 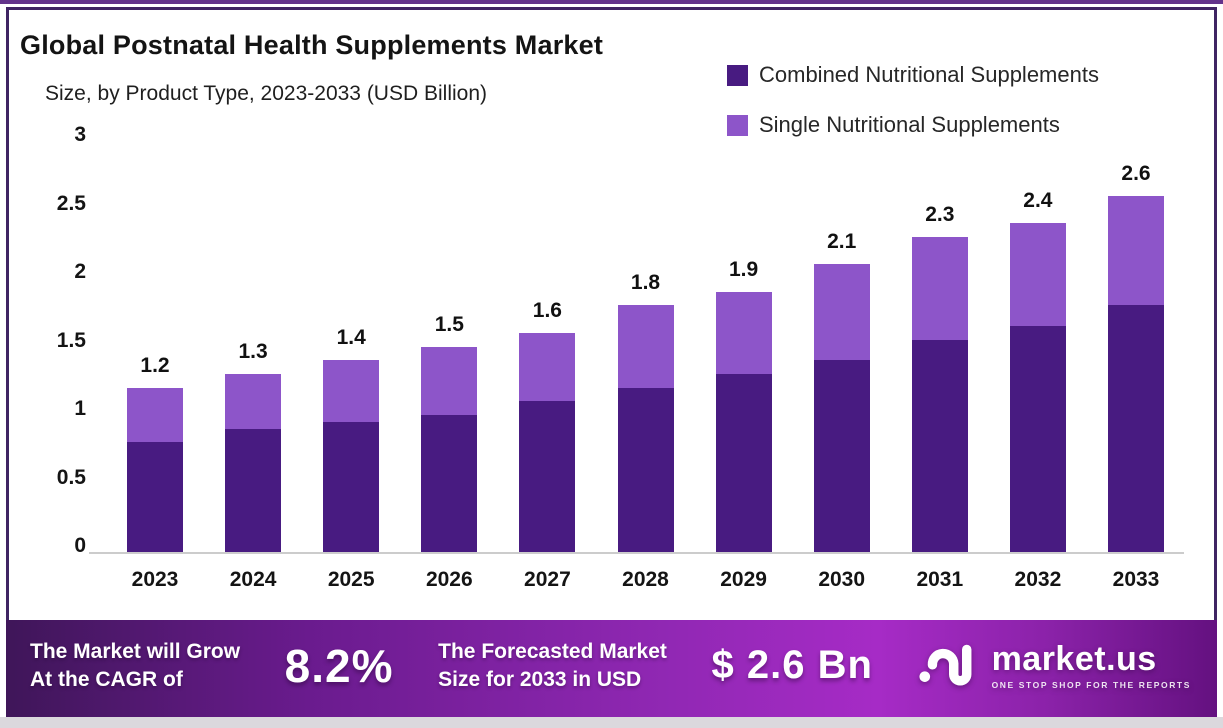 What do you see at coordinates (449, 579) in the screenshot?
I see `x-axis-label-2026: 2026` at bounding box center [449, 579].